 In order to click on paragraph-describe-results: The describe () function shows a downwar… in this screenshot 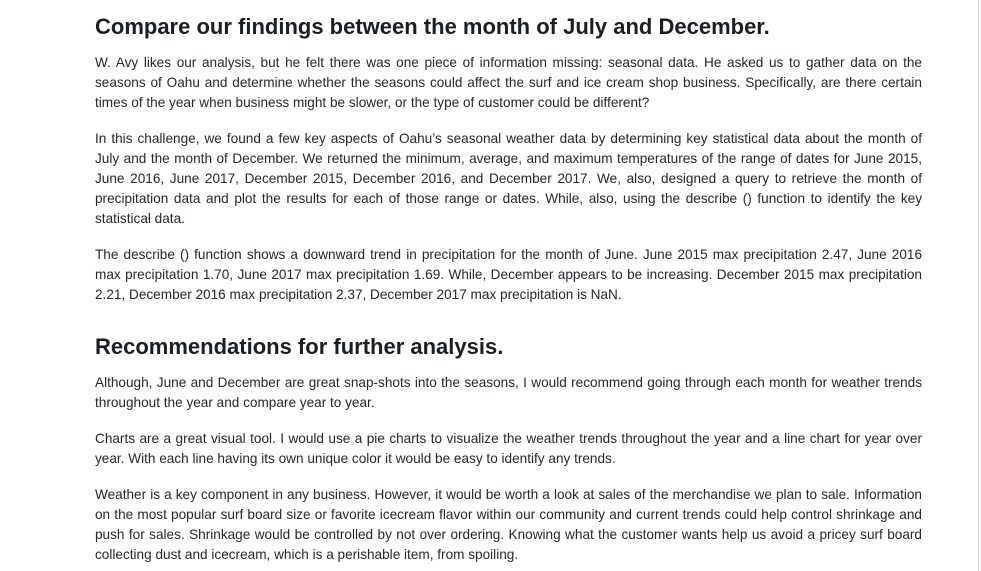, I will do `click(508, 274)`.